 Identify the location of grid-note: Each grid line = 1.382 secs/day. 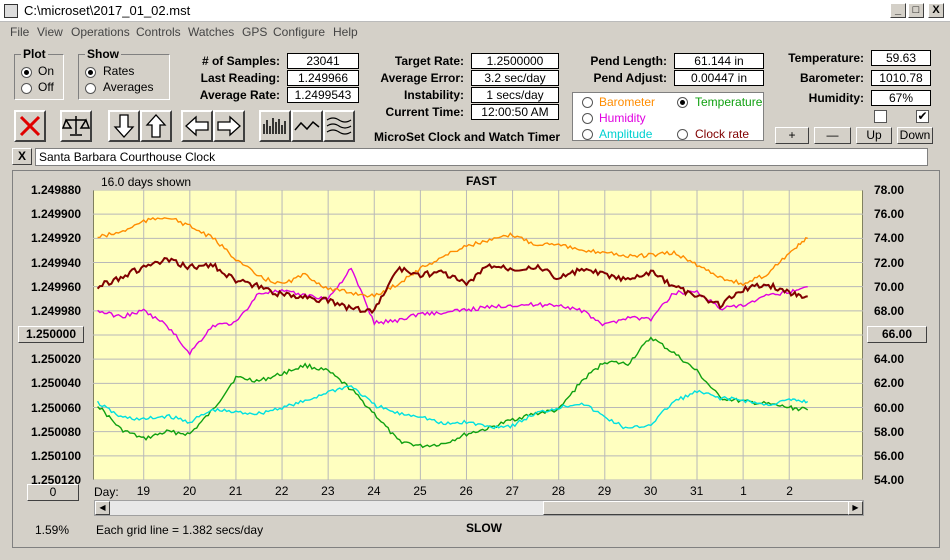
(180, 530).